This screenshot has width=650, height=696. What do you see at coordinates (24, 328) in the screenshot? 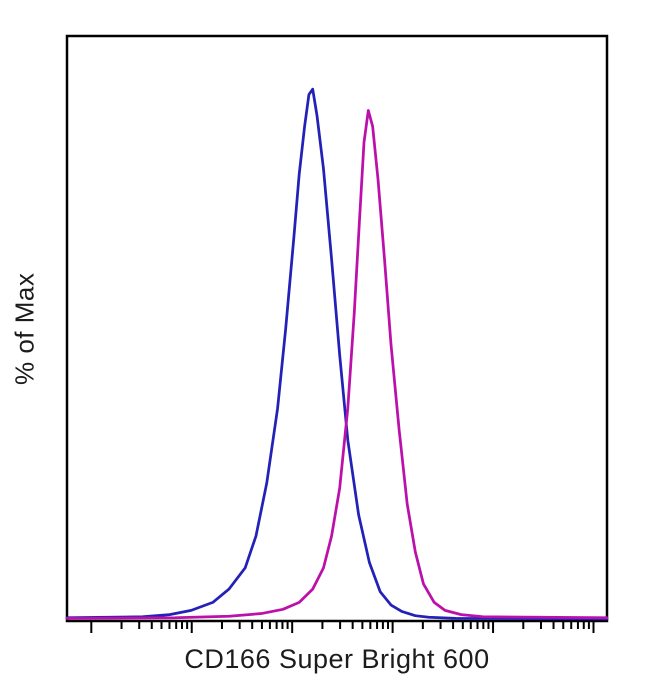
I see `y-axis-label: % of Max` at bounding box center [24, 328].